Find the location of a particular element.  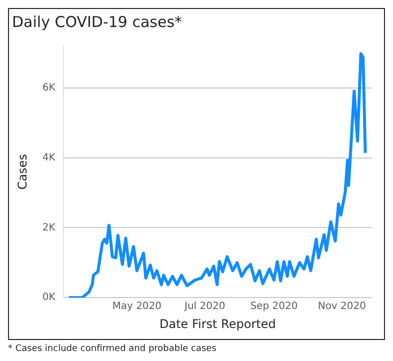

y-tick-label: 6K is located at coordinates (49, 88).